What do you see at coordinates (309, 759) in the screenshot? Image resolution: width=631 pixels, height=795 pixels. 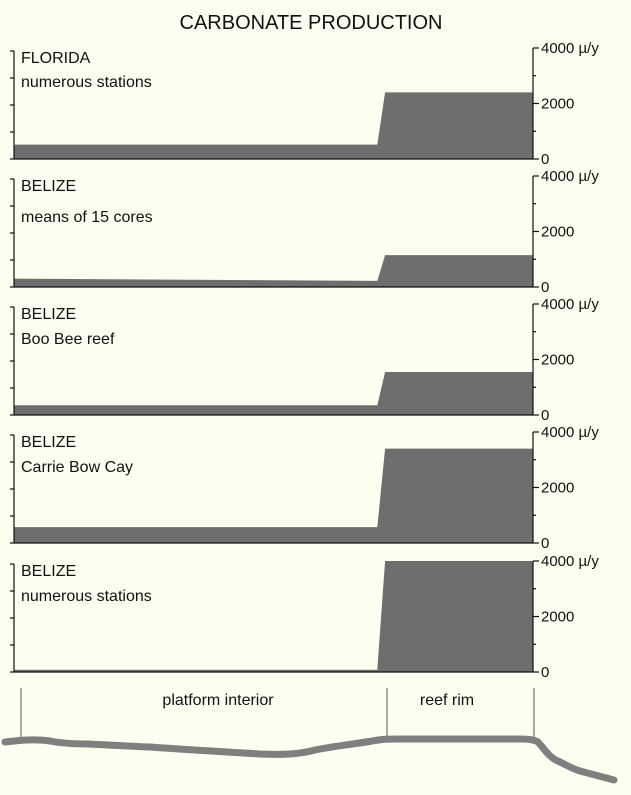 I see `reef-profile-cross-section` at bounding box center [309, 759].